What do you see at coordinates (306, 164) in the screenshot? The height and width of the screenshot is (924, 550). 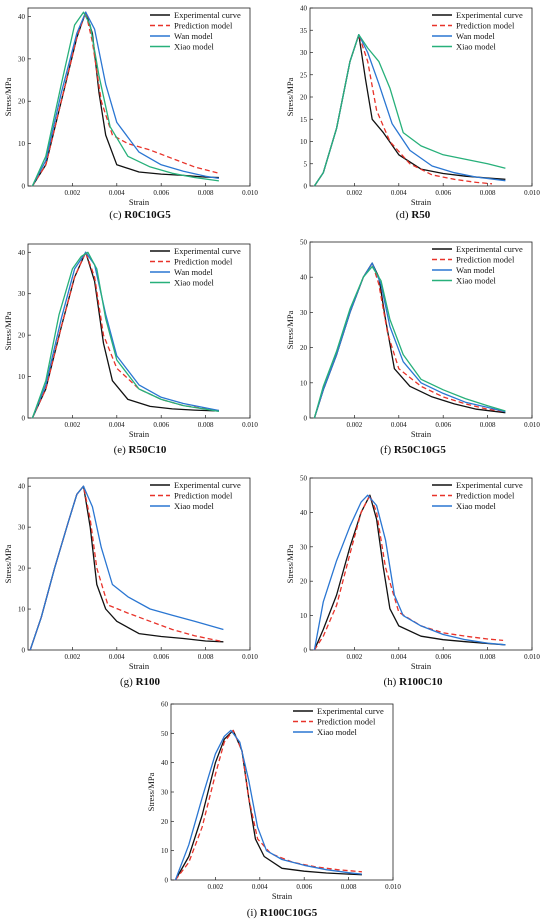 I see `y-tick-label: 5` at bounding box center [306, 164].